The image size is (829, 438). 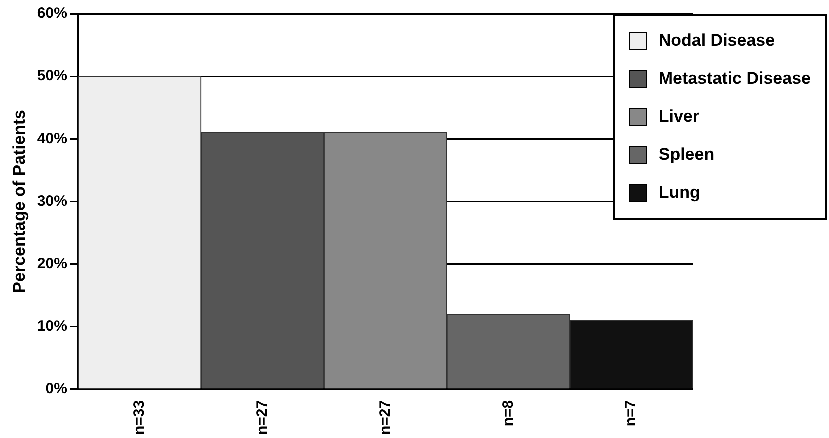 I want to click on legend-label: Spleen, so click(x=686, y=155).